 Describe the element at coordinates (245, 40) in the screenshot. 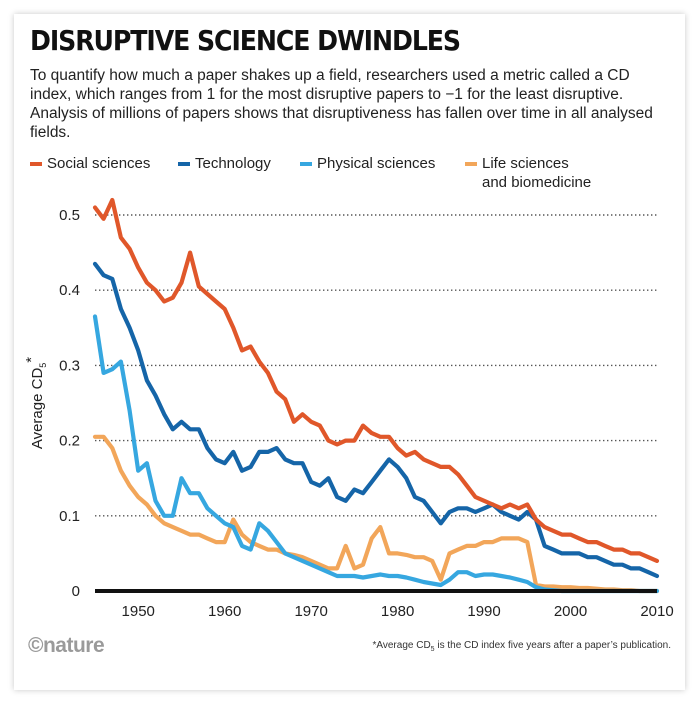

I see `chart-title: DISRUPTIVE SCIENCE DWINDLES` at that location.